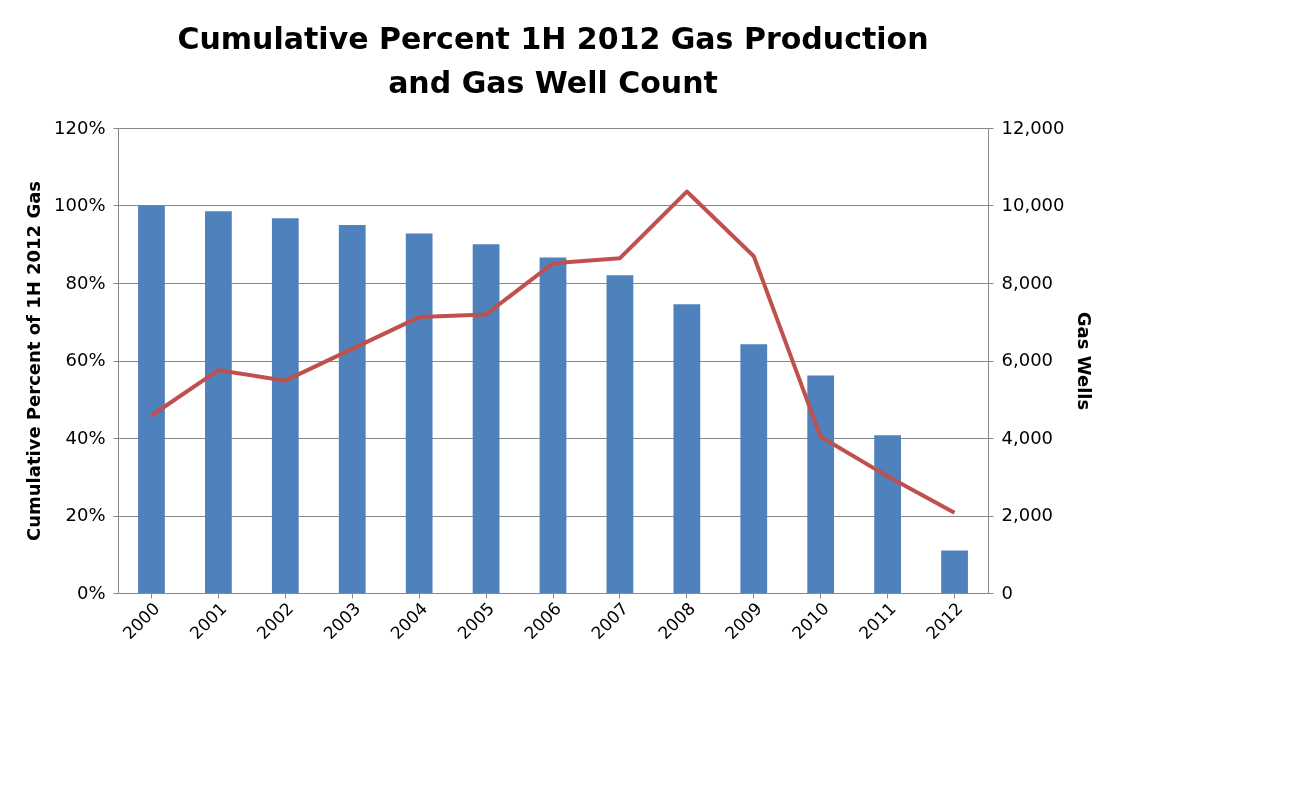  Describe the element at coordinates (80, 127) in the screenshot. I see `y-tick-label: 120%` at that location.